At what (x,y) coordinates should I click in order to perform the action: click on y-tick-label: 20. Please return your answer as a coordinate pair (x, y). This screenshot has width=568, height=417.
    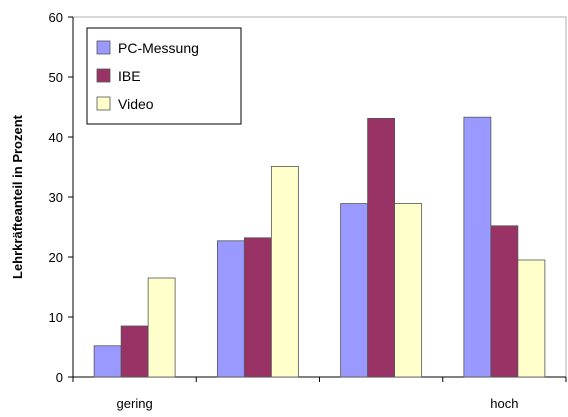
    Looking at the image, I should click on (56, 257).